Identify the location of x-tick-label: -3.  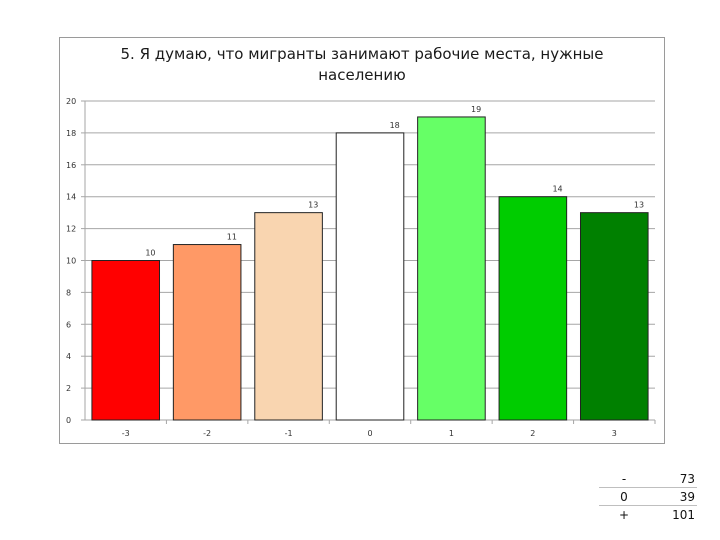
(126, 433).